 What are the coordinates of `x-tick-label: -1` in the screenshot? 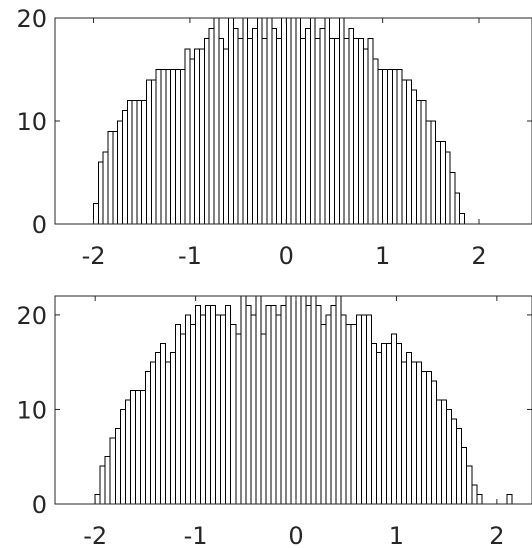 It's located at (196, 535).